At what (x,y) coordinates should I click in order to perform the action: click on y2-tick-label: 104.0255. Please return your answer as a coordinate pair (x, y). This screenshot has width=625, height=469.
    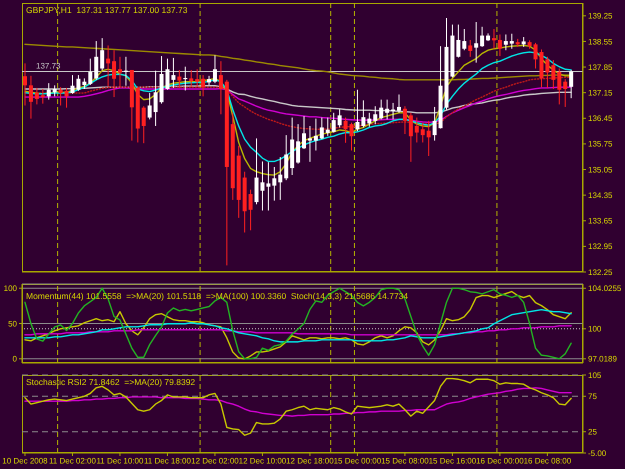
    Looking at the image, I should click on (605, 289).